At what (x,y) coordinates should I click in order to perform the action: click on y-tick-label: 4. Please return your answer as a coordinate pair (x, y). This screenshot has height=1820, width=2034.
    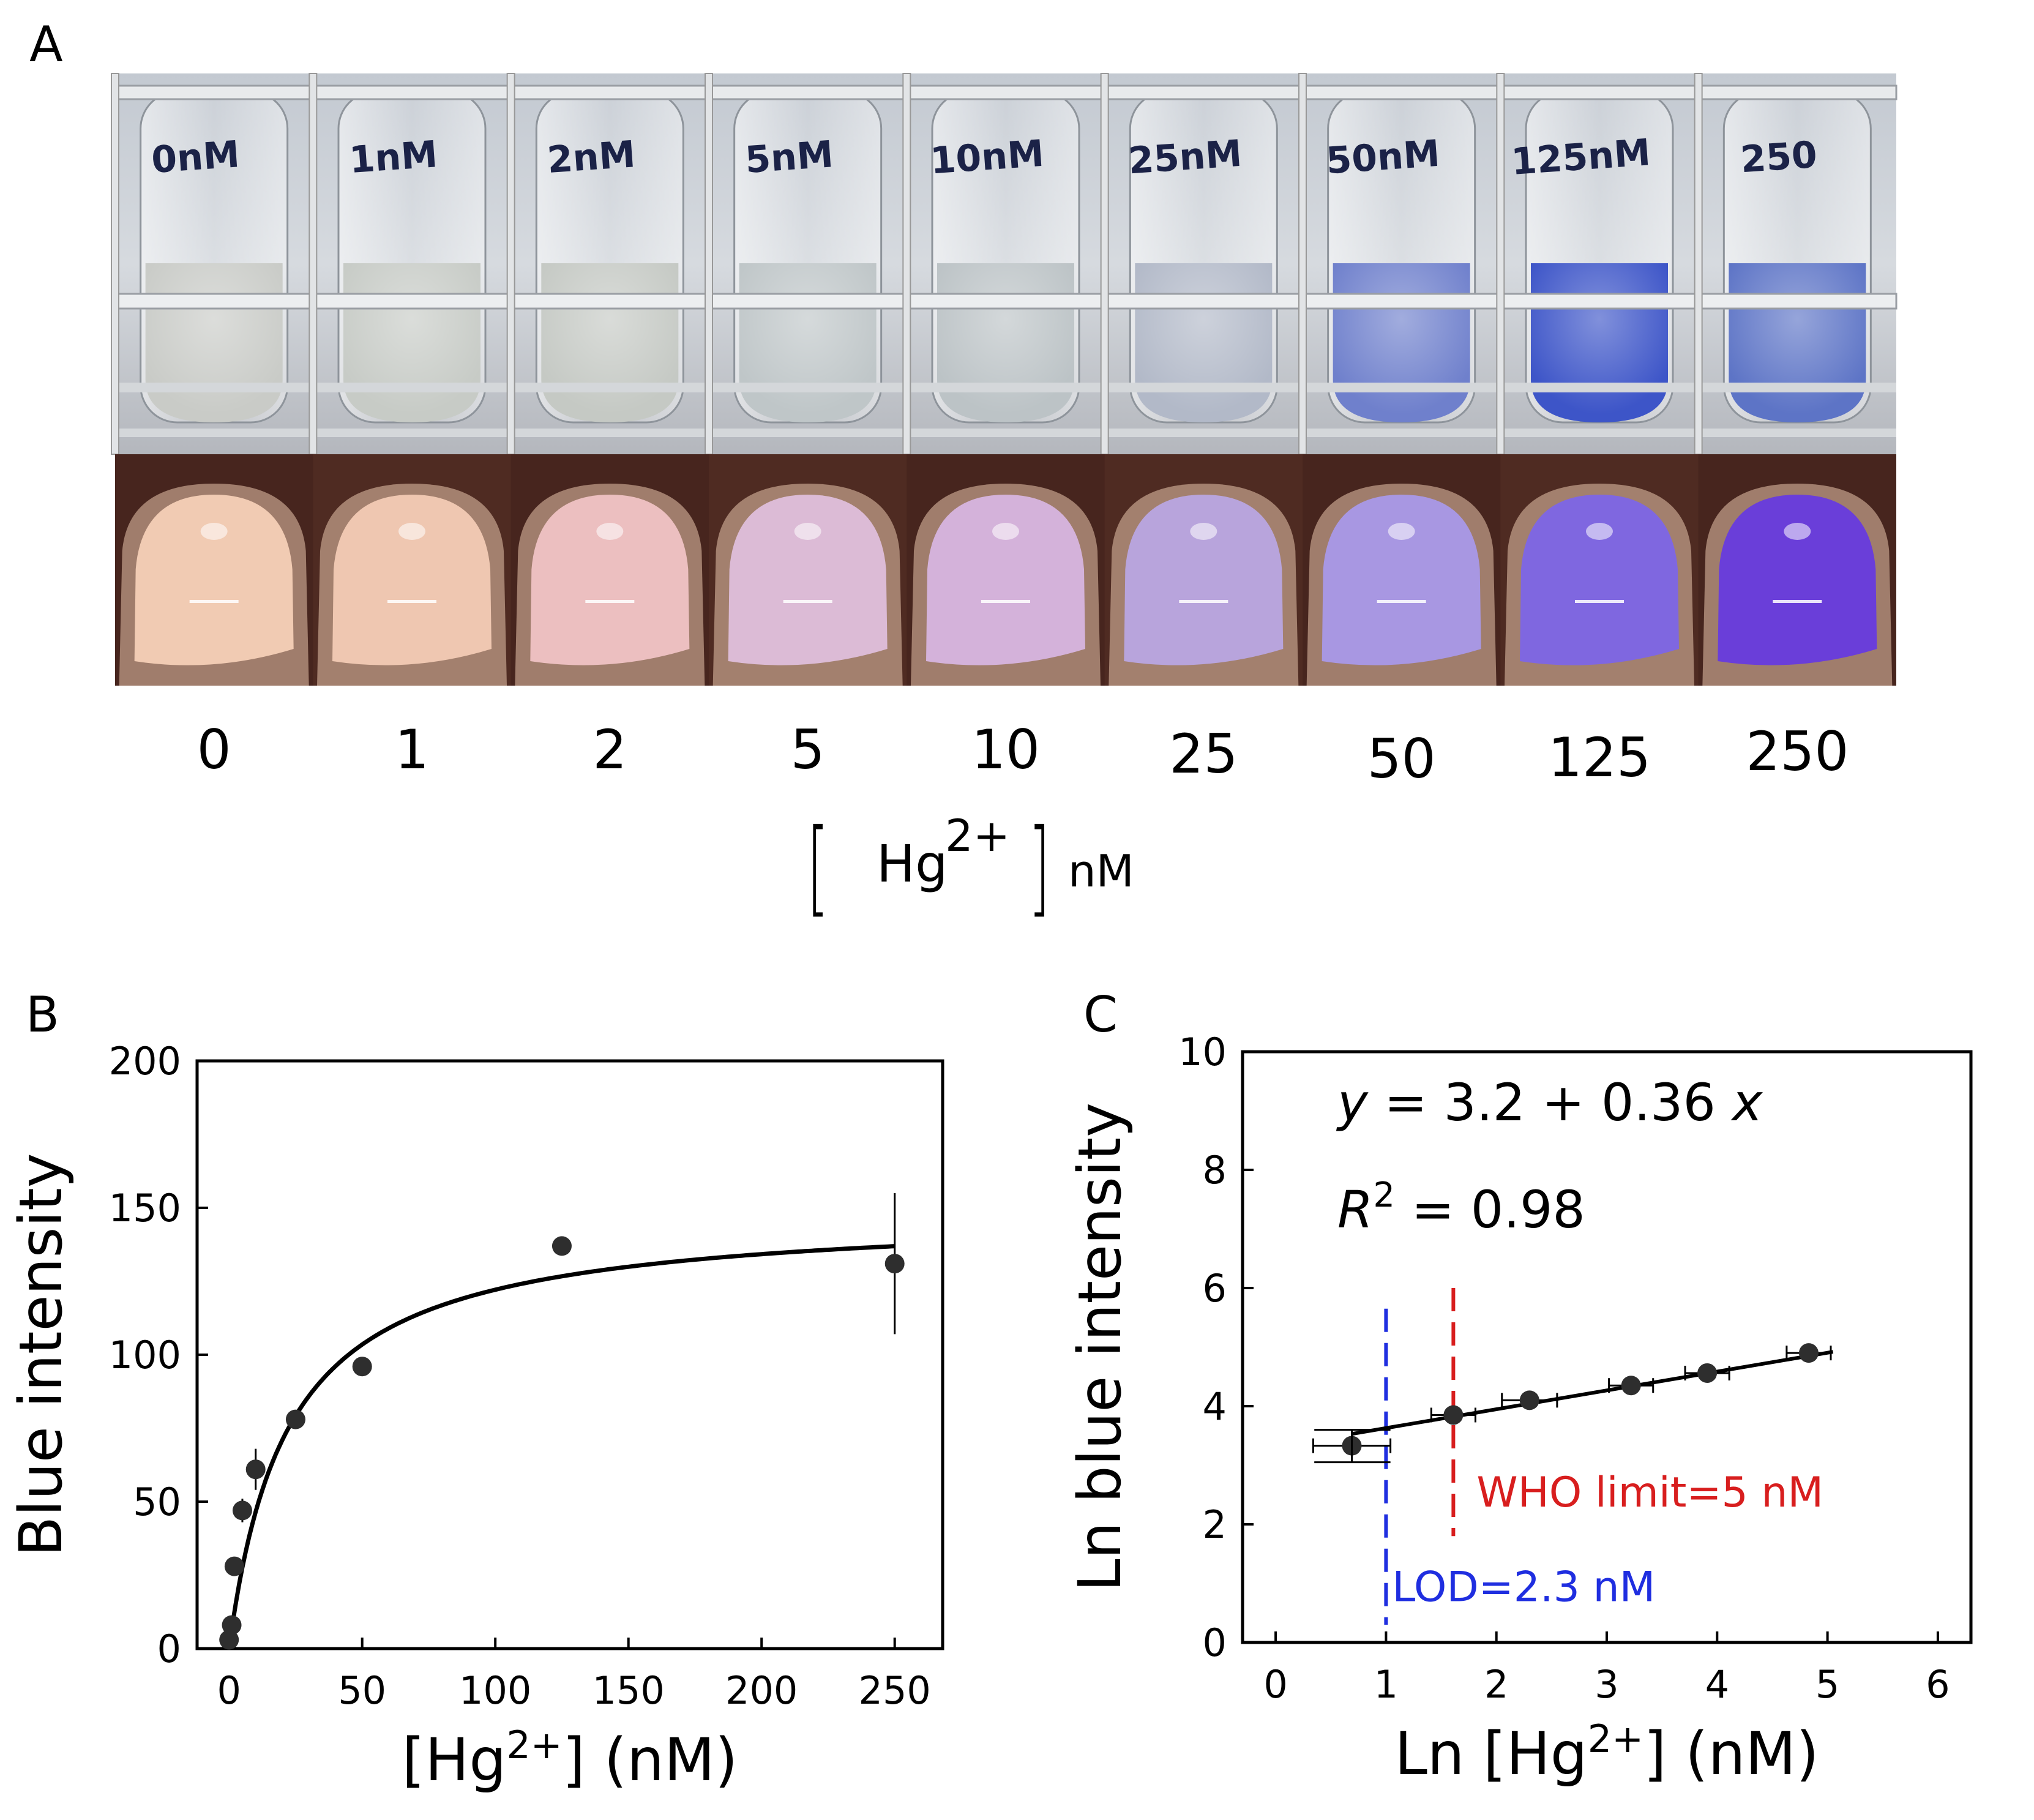
    Looking at the image, I should click on (1215, 1406).